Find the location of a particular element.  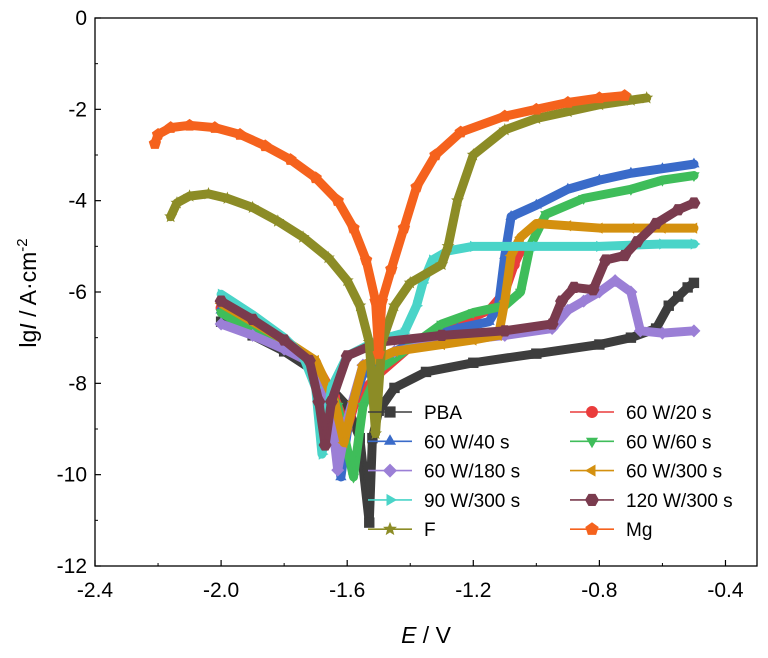

x-axis: -2.4 -2.0 -1.6 -1.2 -0.8 -0.4 is located at coordinates (410, 581).